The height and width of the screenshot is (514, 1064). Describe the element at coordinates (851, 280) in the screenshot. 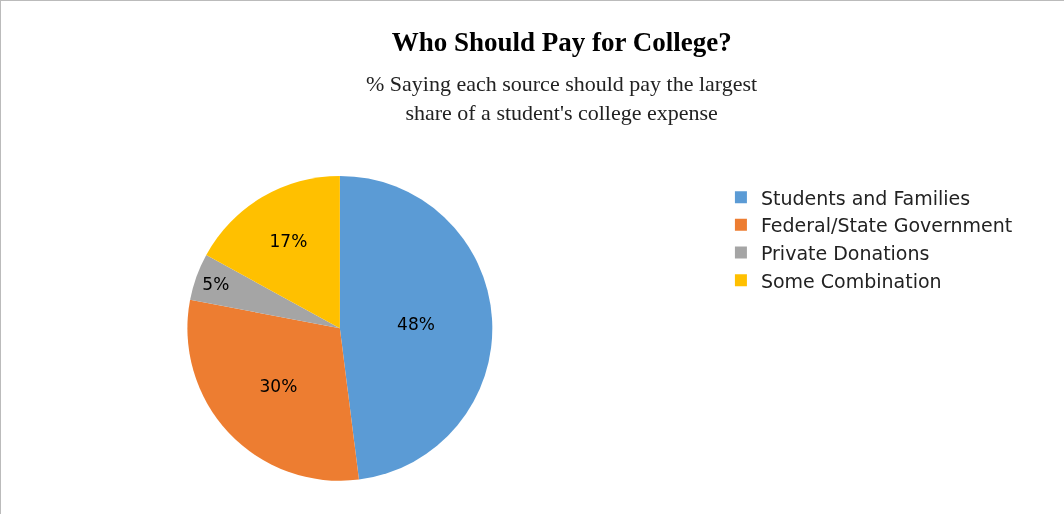

I see `legend-label: Some Combination` at that location.